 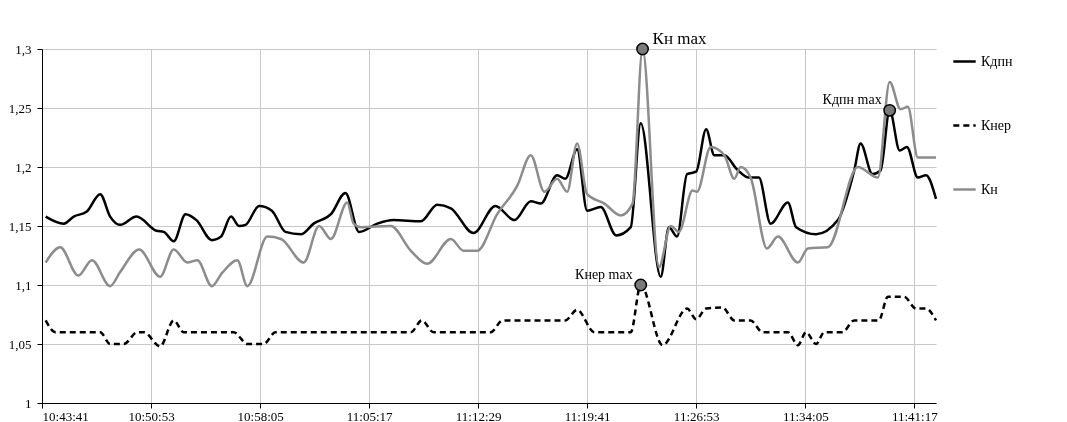 What do you see at coordinates (679, 38) in the screenshot?
I see `annotation: Кн max` at bounding box center [679, 38].